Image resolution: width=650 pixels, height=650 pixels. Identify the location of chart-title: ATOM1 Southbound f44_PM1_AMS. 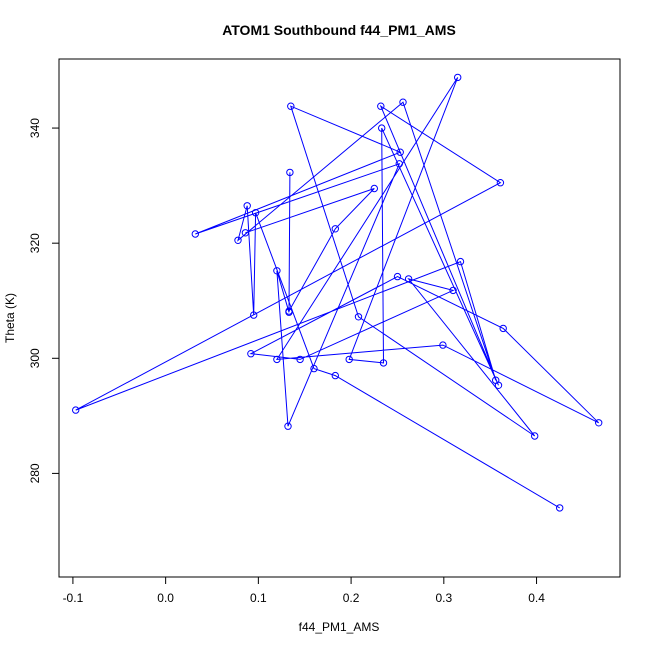
(339, 30).